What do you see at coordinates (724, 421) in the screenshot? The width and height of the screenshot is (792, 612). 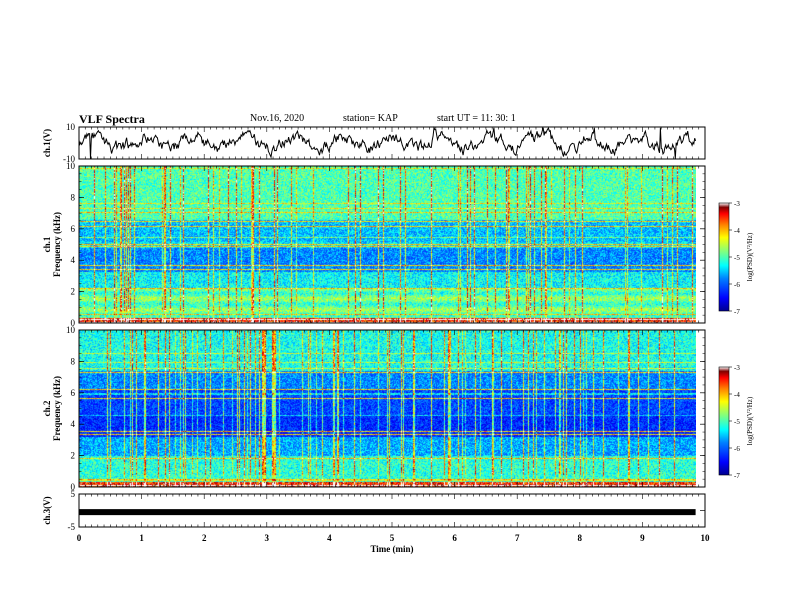 I see `ch2-spec-colorbar` at bounding box center [724, 421].